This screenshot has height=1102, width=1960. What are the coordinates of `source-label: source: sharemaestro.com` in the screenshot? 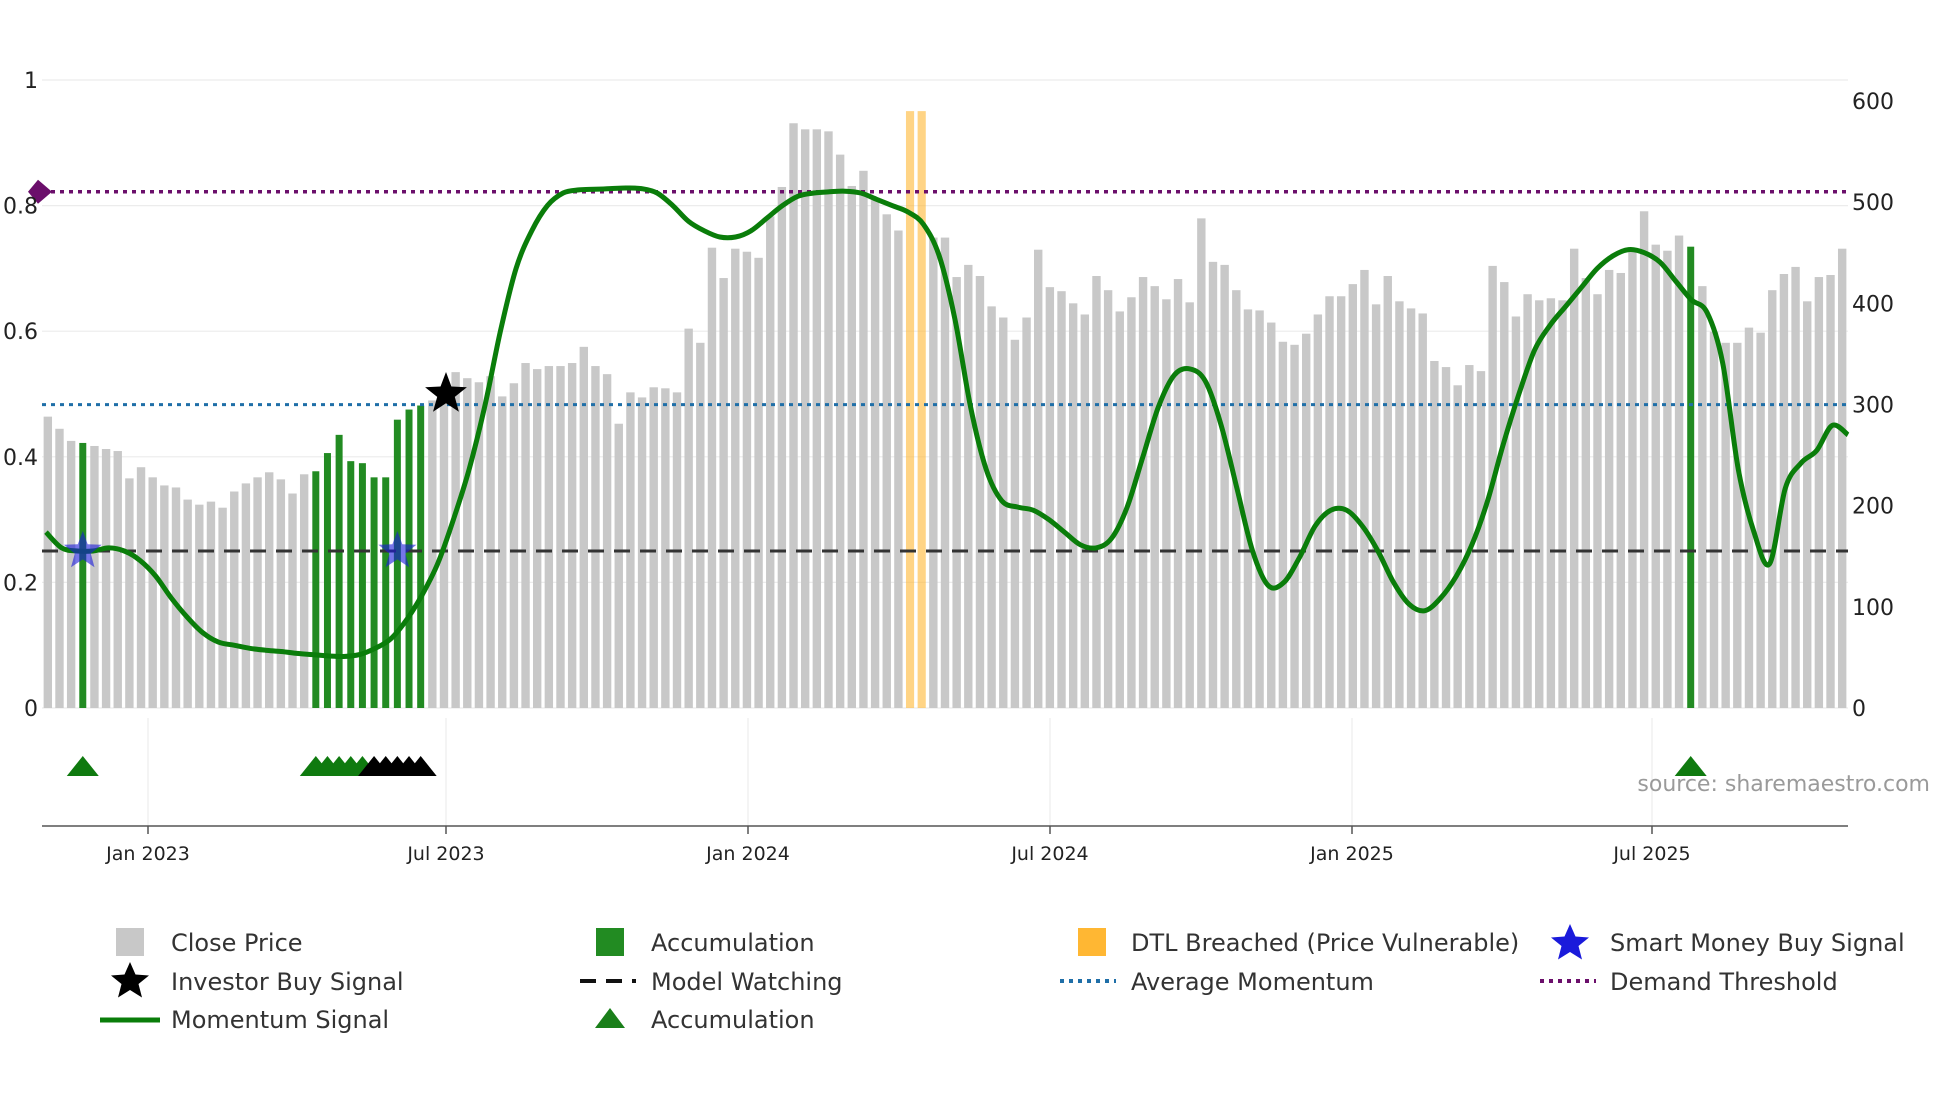 It's located at (1783, 784).